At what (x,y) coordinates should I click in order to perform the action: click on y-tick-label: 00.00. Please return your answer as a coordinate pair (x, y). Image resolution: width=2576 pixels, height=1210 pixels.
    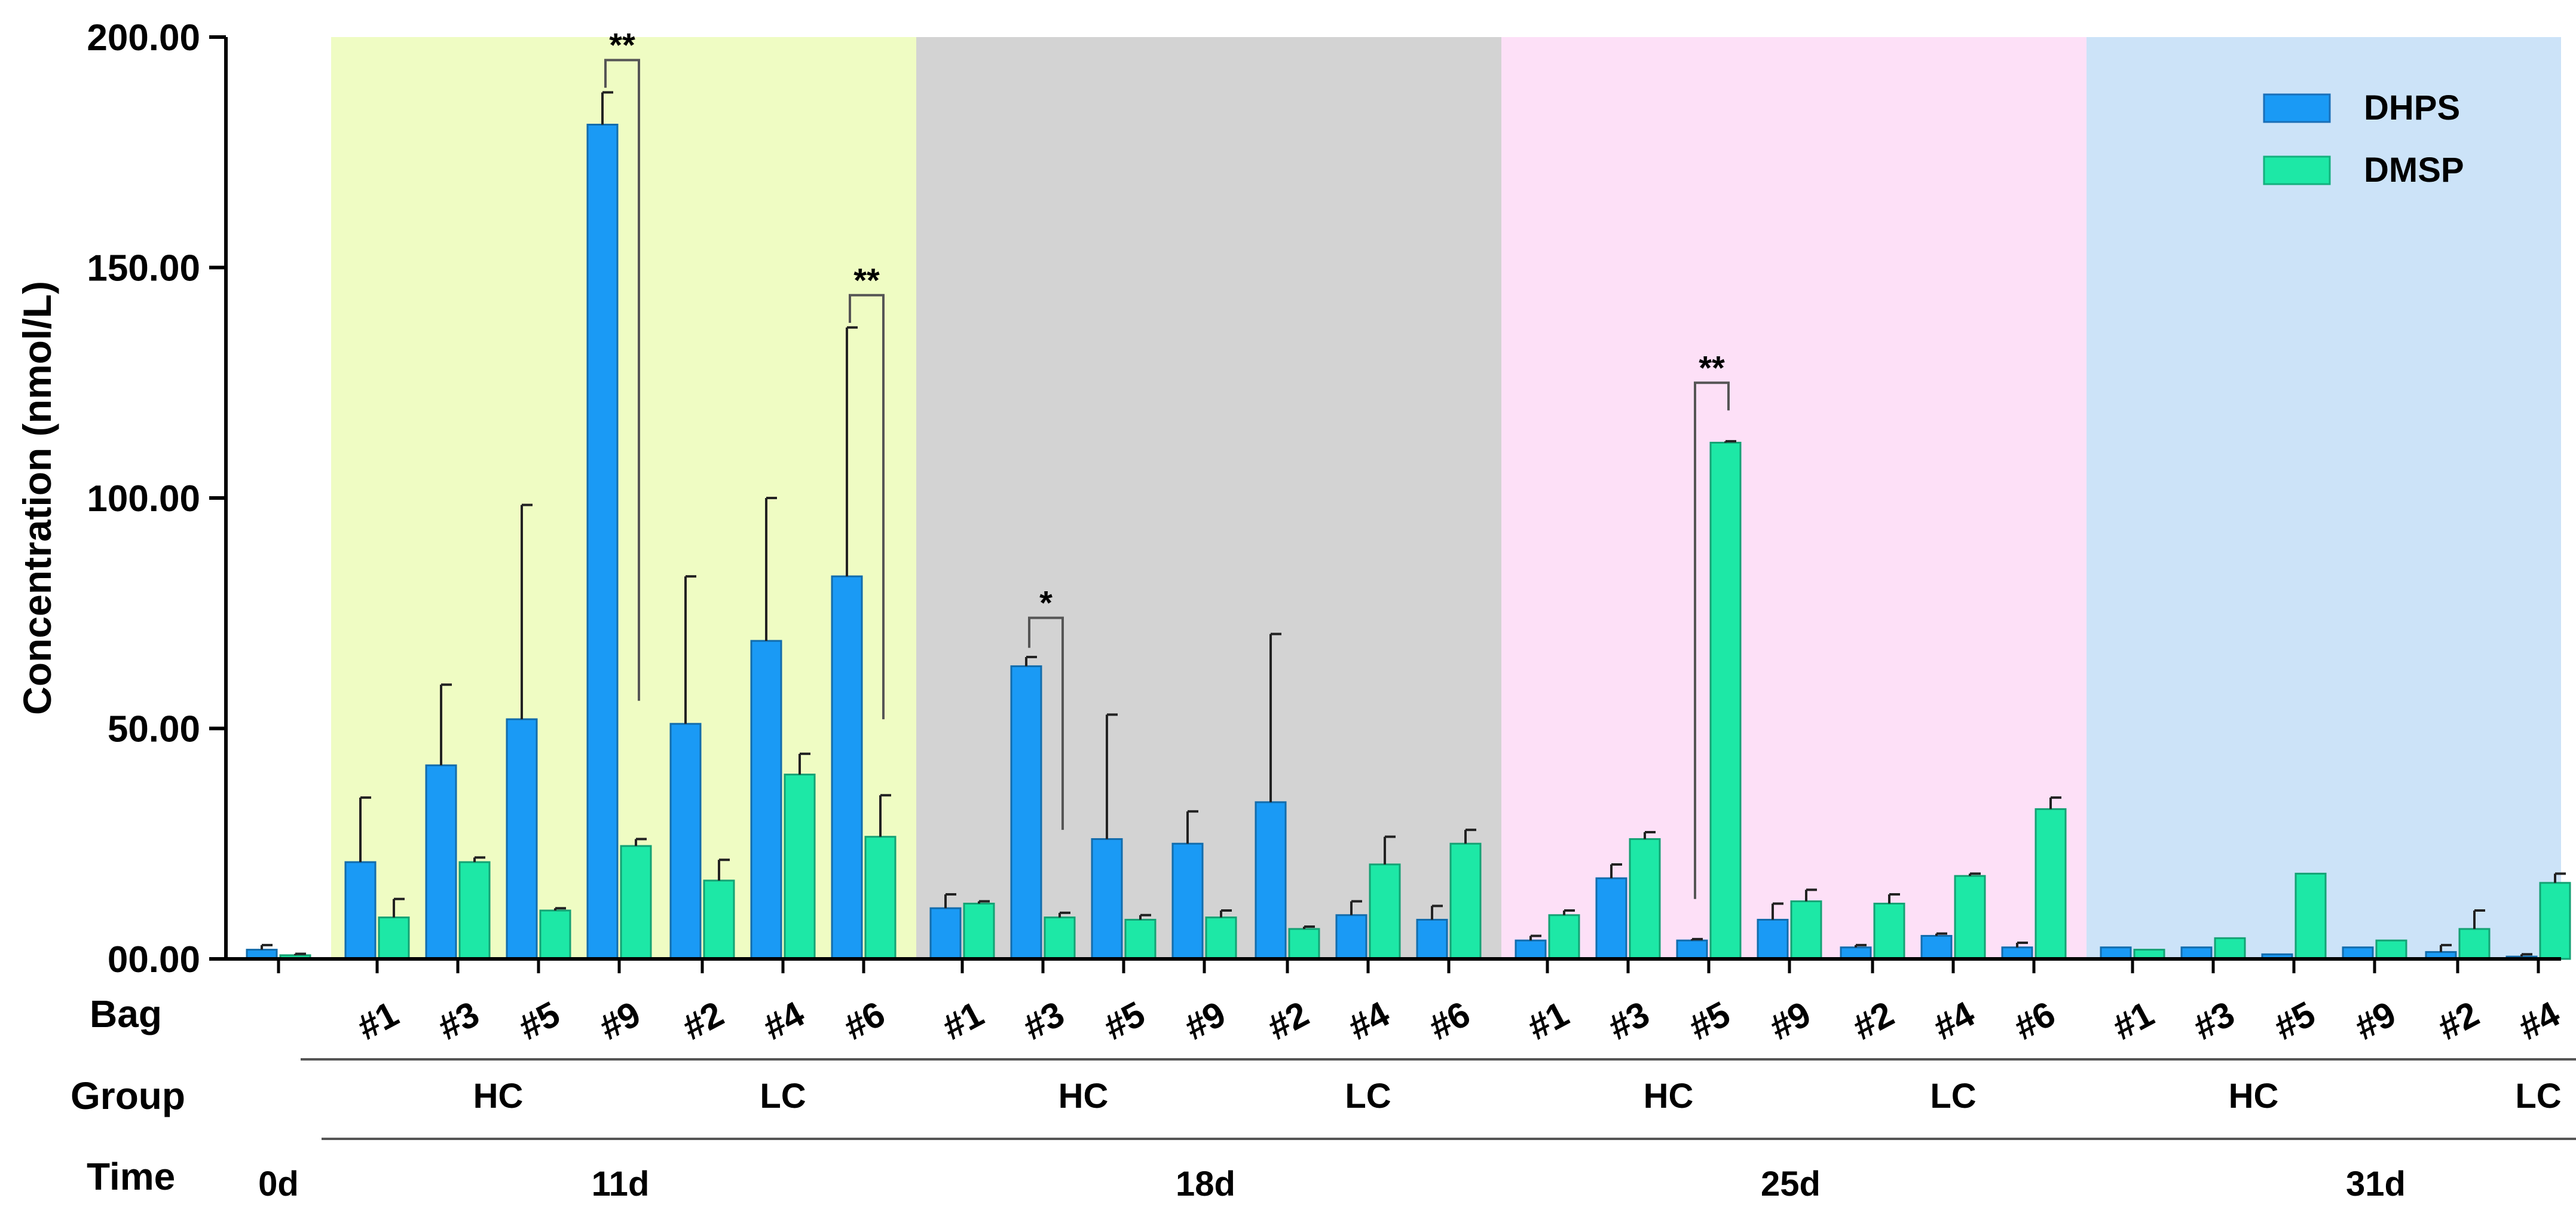
    Looking at the image, I should click on (154, 959).